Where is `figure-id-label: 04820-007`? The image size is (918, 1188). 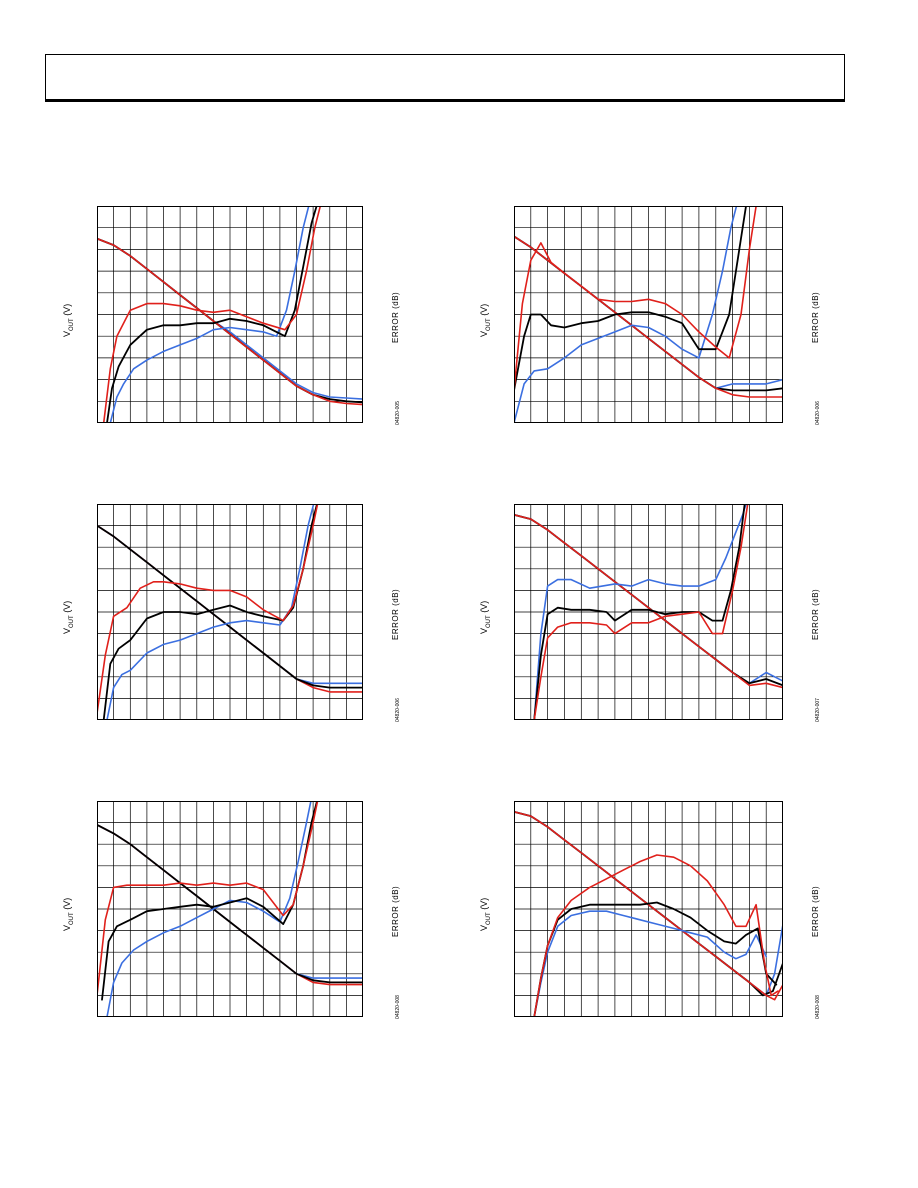 figure-id-label: 04820-007 is located at coordinates (818, 710).